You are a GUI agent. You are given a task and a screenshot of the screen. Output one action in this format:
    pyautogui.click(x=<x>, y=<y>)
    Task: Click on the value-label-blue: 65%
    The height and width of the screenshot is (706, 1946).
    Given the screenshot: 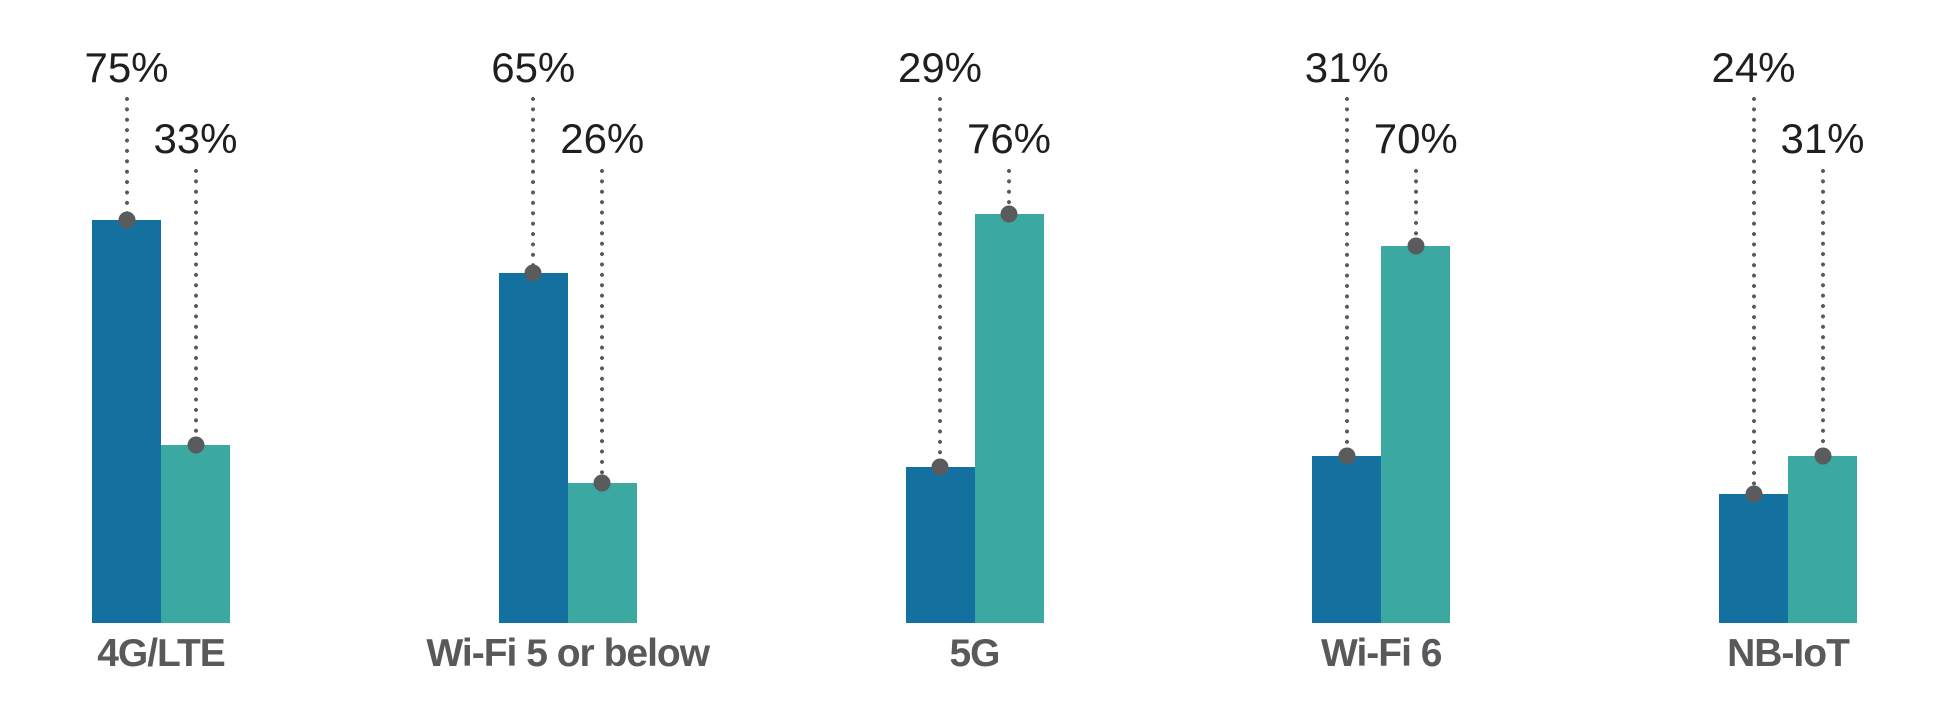 What is the action you would take?
    pyautogui.click(x=533, y=67)
    